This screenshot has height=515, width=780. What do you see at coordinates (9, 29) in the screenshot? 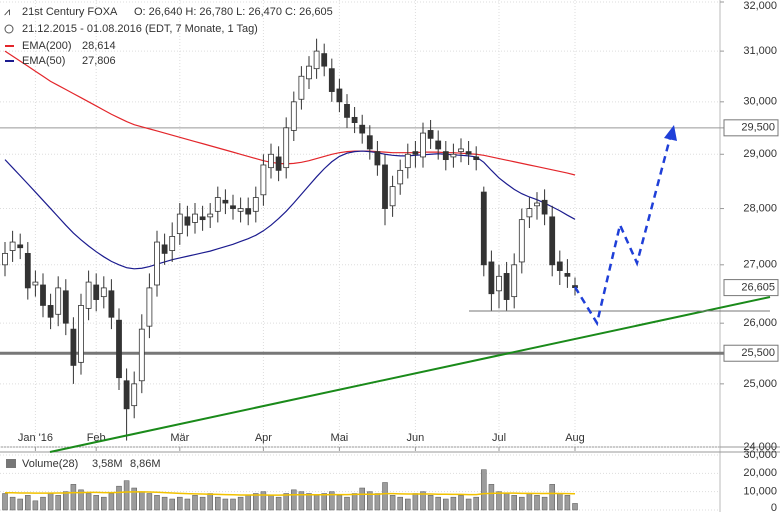
I see `clock-icon` at bounding box center [9, 29].